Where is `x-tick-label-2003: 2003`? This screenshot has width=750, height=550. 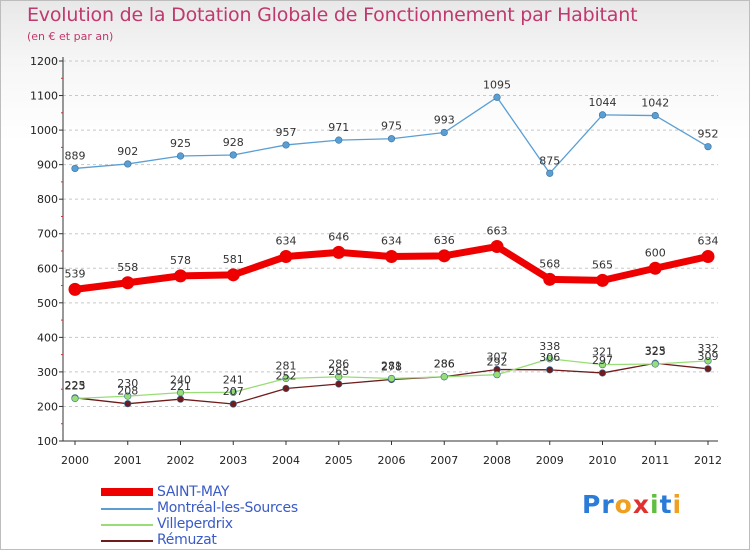
x-tick-label-2003: 2003 is located at coordinates (233, 460).